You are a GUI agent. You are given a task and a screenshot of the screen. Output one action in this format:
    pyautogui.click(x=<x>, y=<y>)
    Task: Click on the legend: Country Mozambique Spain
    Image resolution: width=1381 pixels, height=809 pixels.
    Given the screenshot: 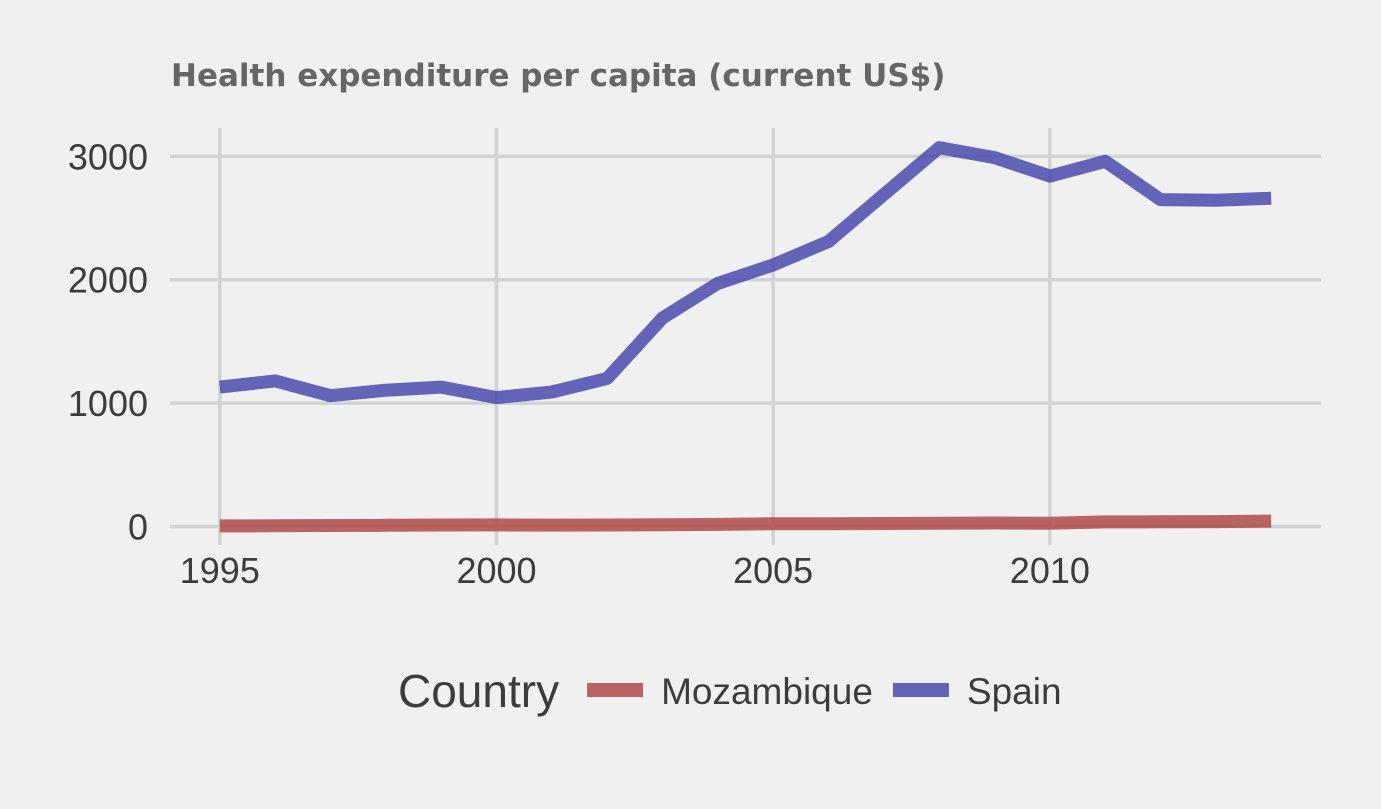 What is the action you would take?
    pyautogui.click(x=730, y=691)
    